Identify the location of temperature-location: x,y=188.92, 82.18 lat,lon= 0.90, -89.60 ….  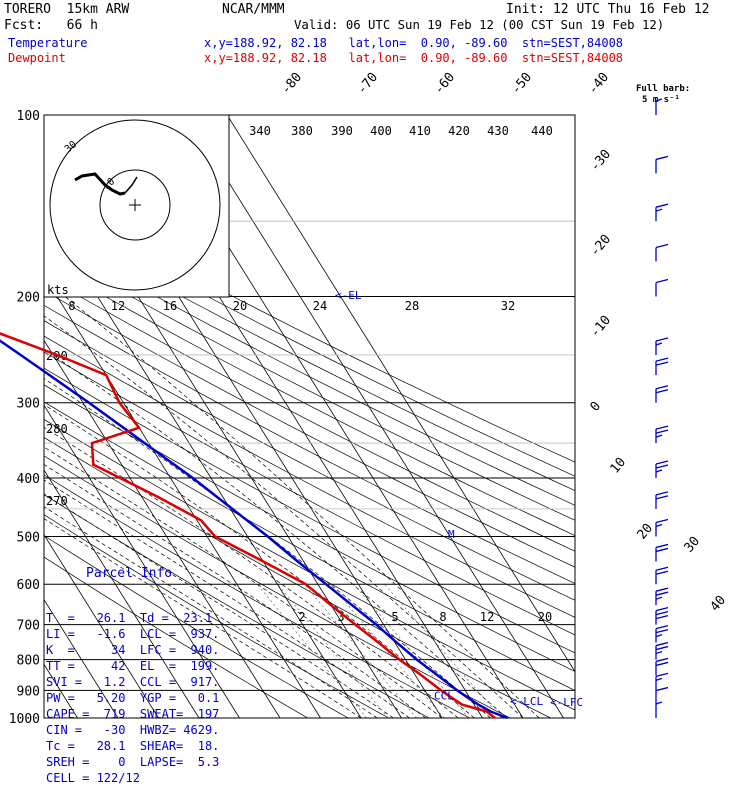
(414, 43).